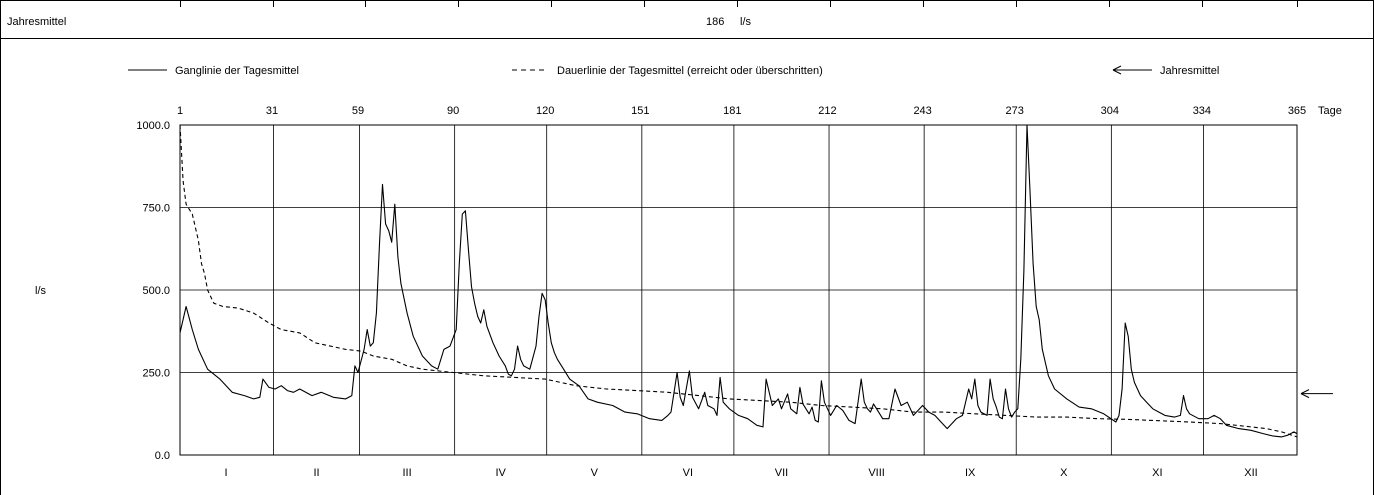 The width and height of the screenshot is (1374, 495). I want to click on y-axis-label: l/s, so click(41, 291).